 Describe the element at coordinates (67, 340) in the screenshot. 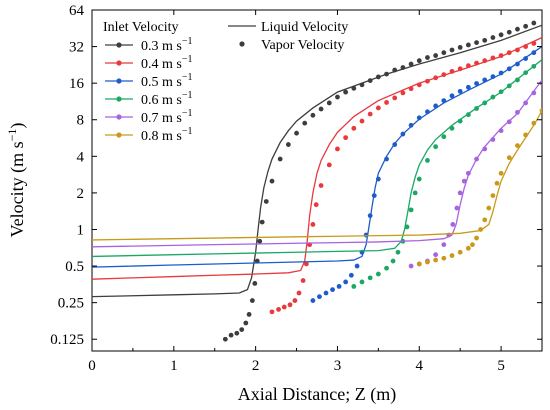

I see `y-tick-label: 0.125` at that location.